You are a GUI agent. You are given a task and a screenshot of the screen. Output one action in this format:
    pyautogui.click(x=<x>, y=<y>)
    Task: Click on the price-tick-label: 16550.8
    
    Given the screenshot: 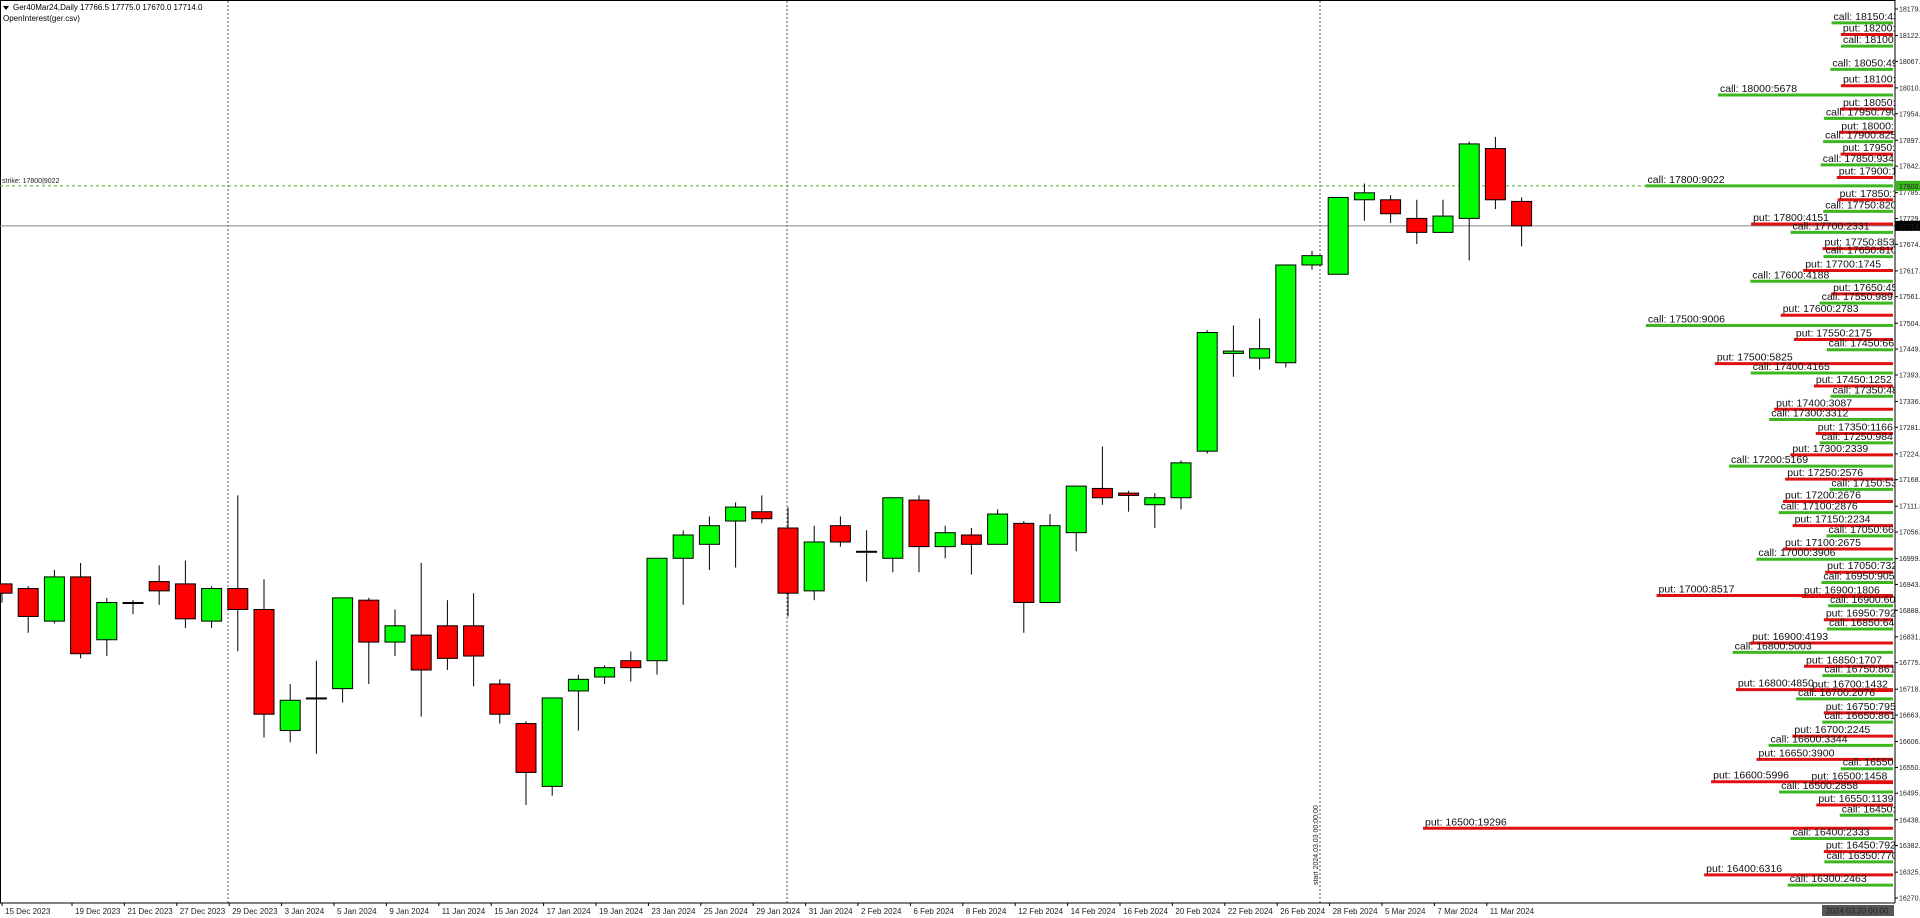 What is the action you would take?
    pyautogui.click(x=1909, y=768)
    